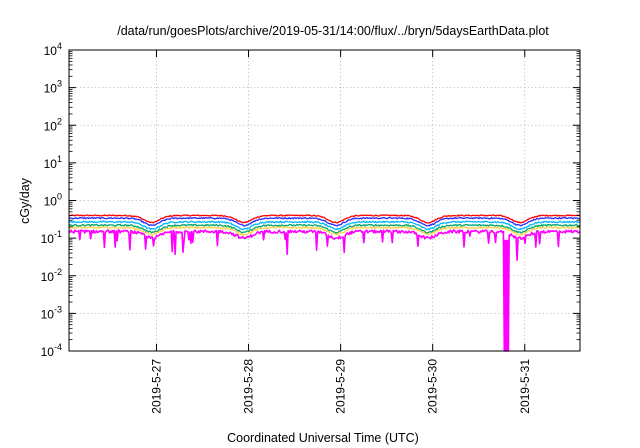 The height and width of the screenshot is (448, 640). What do you see at coordinates (51, 237) in the screenshot?
I see `y-tick-label: 10⁻¹` at bounding box center [51, 237].